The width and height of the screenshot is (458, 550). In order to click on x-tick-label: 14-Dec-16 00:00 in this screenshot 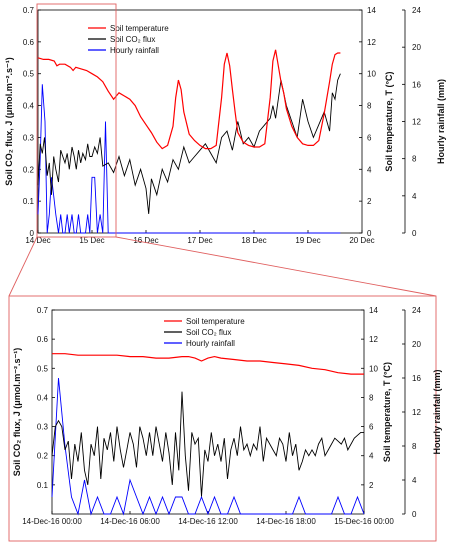, I will do `click(52, 521)`.